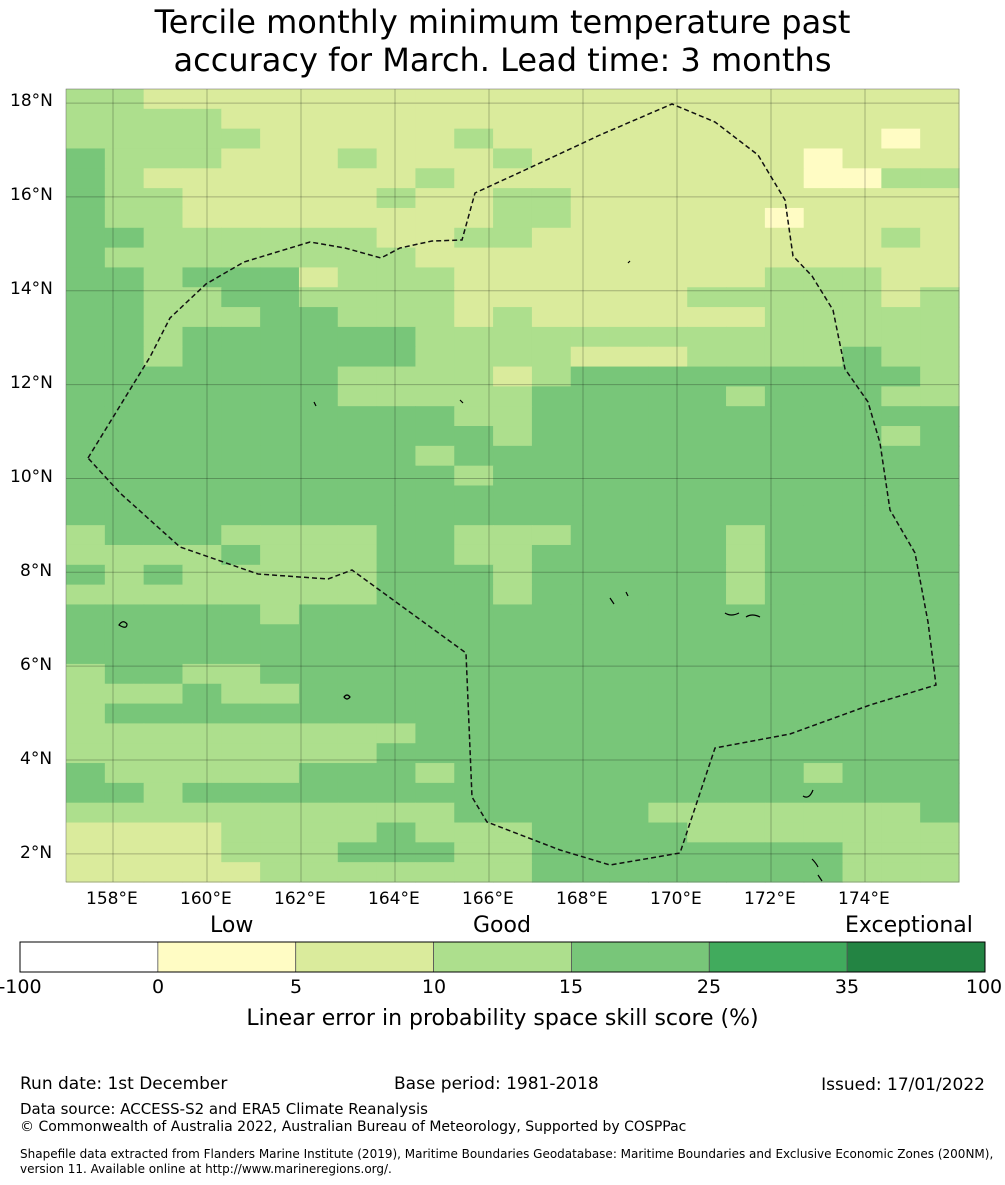 The width and height of the screenshot is (1005, 1185). What do you see at coordinates (158, 987) in the screenshot?
I see `colorbar-tick: 0` at bounding box center [158, 987].